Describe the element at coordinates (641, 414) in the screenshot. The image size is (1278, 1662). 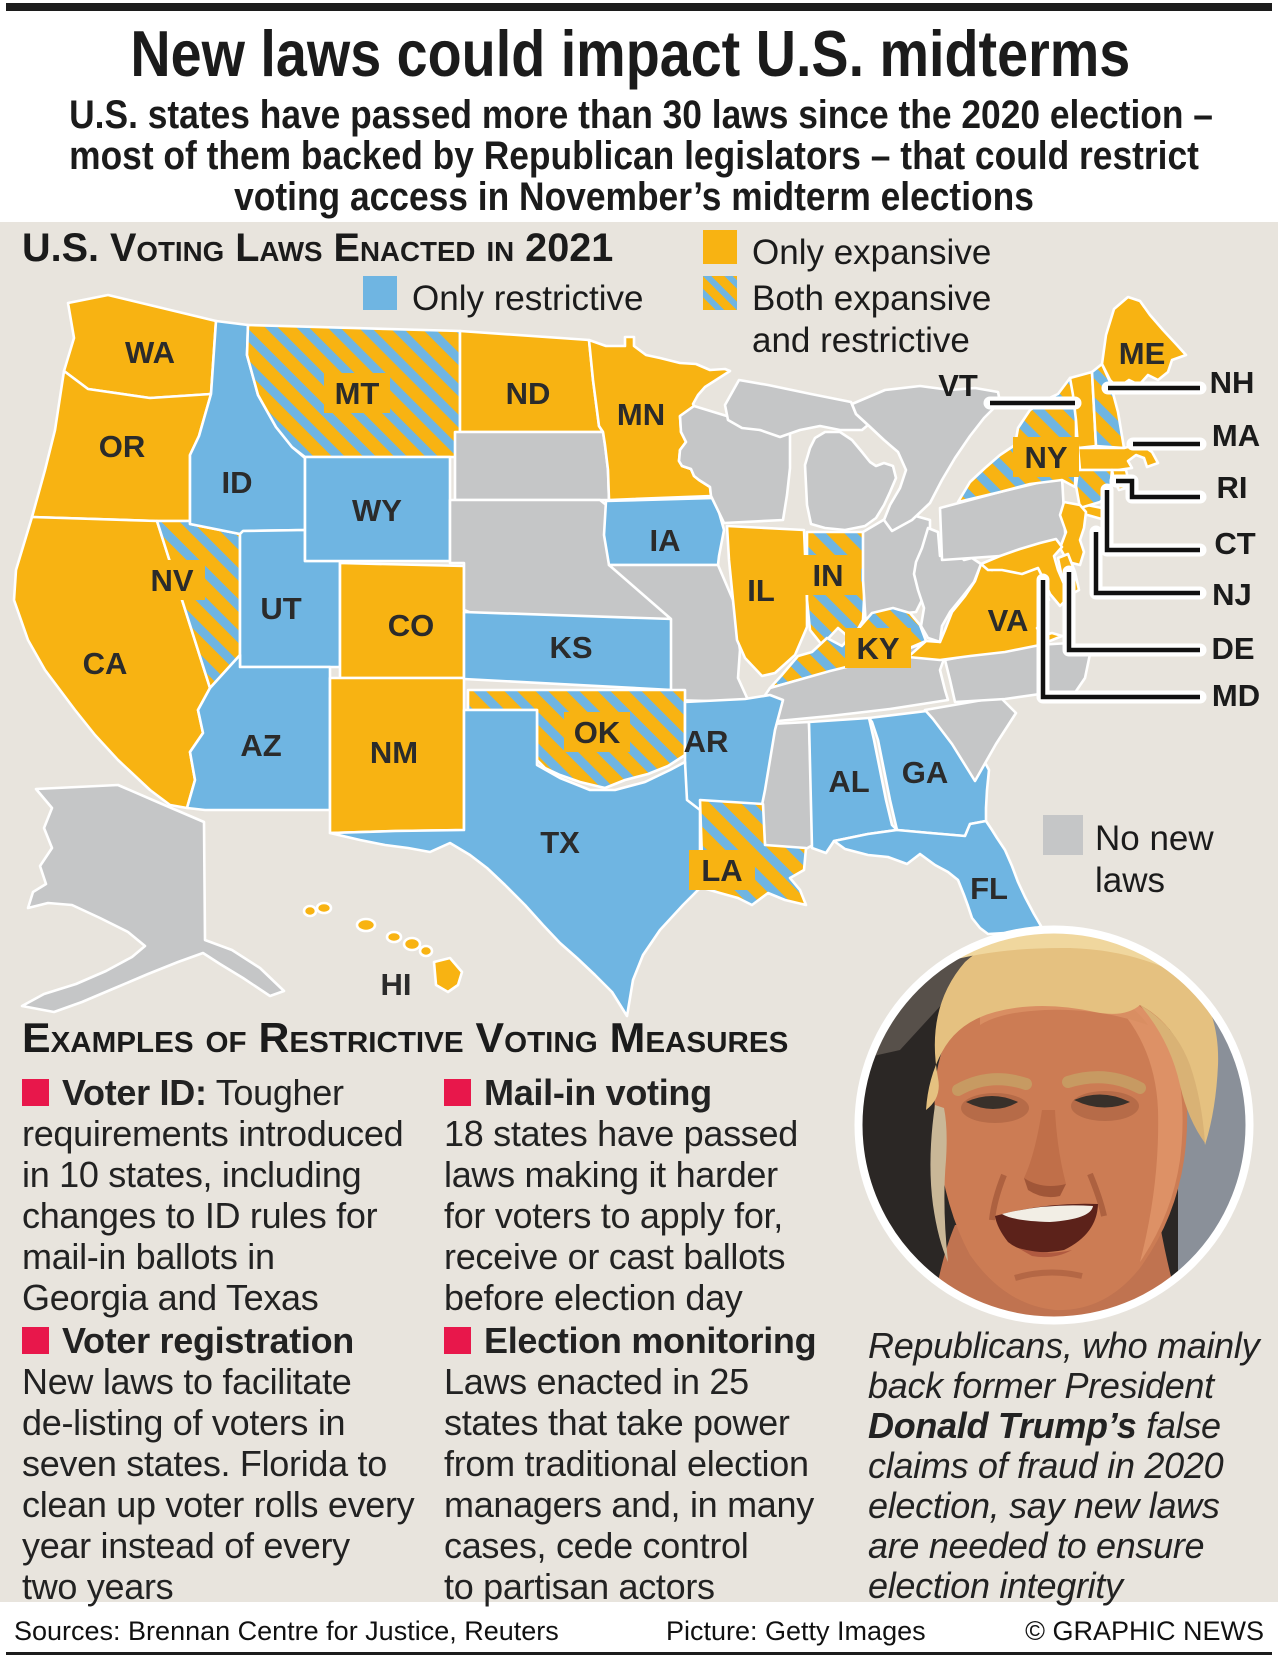
I see `svg-text: MN` at that location.